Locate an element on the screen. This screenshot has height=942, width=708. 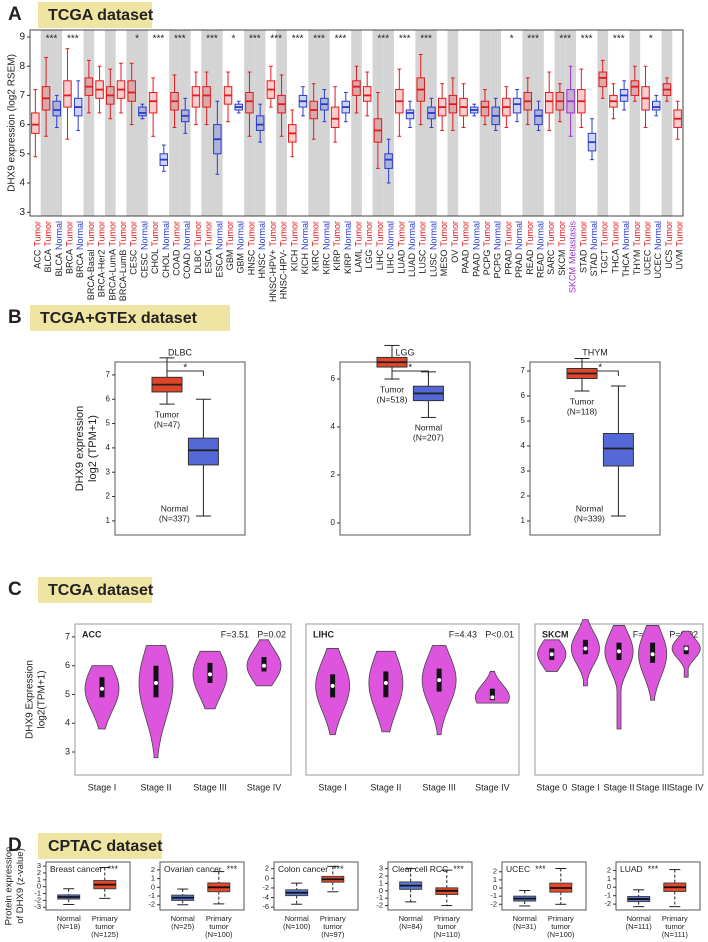
cancer-name: LUAD is located at coordinates (412, 265).